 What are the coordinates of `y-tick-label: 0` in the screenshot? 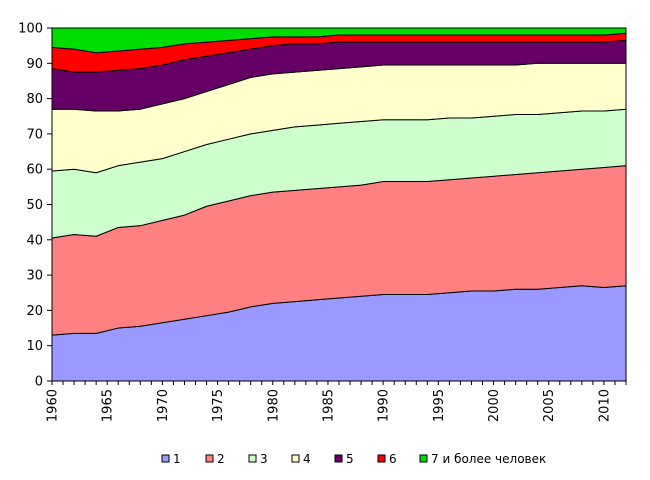 It's located at (39, 382).